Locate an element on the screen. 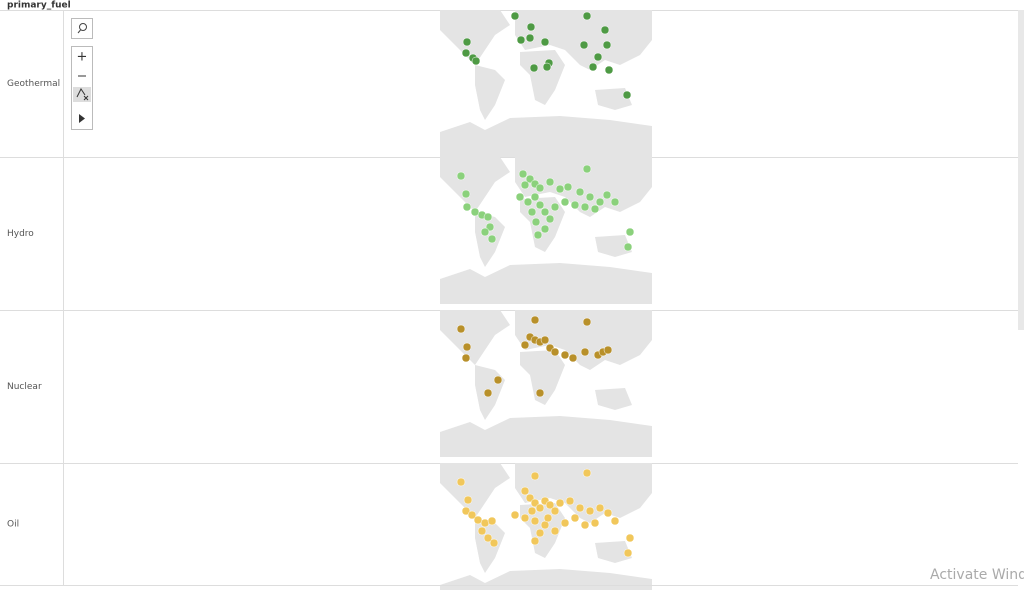 The image size is (1024, 594). watermark: Activate Wind is located at coordinates (977, 575).